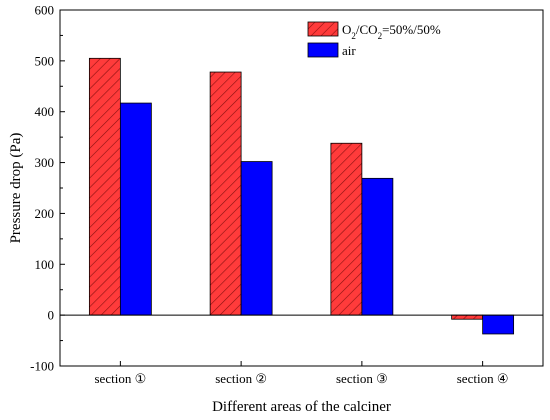 The height and width of the screenshot is (420, 550). What do you see at coordinates (302, 373) in the screenshot?
I see `x-axis: section ① section ② section ③ section ④` at bounding box center [302, 373].